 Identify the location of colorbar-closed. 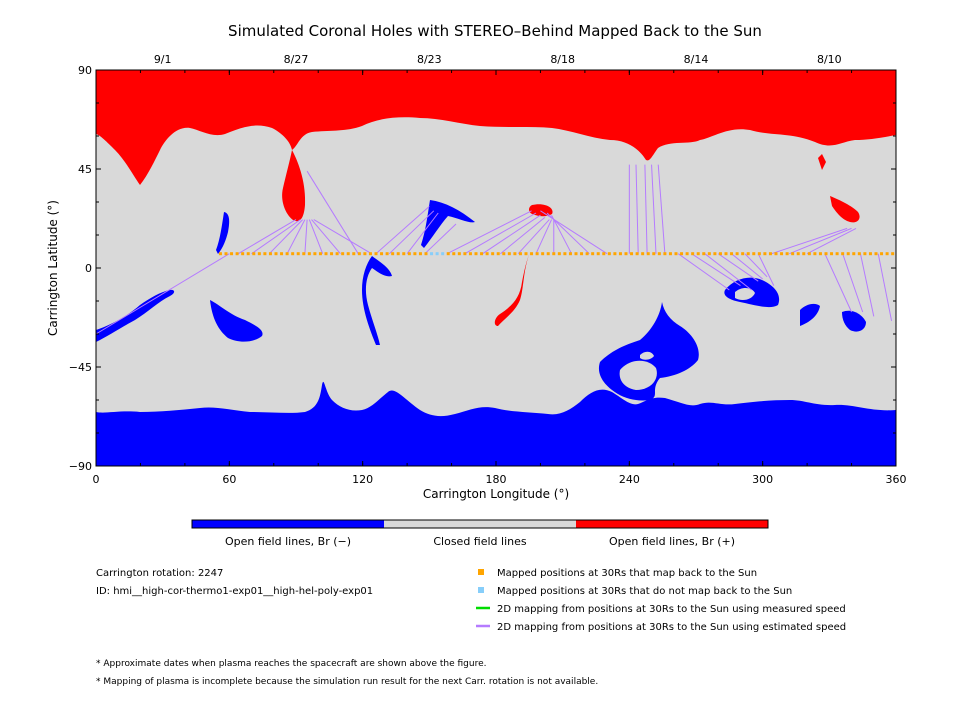
(480, 524).